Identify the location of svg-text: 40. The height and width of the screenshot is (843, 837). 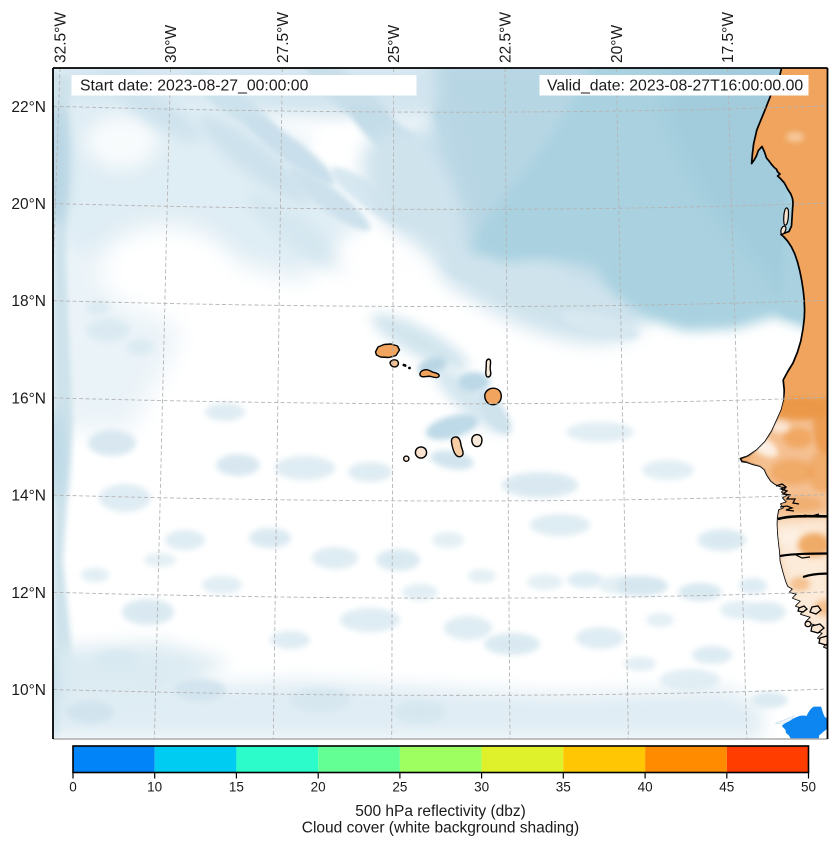
(645, 787).